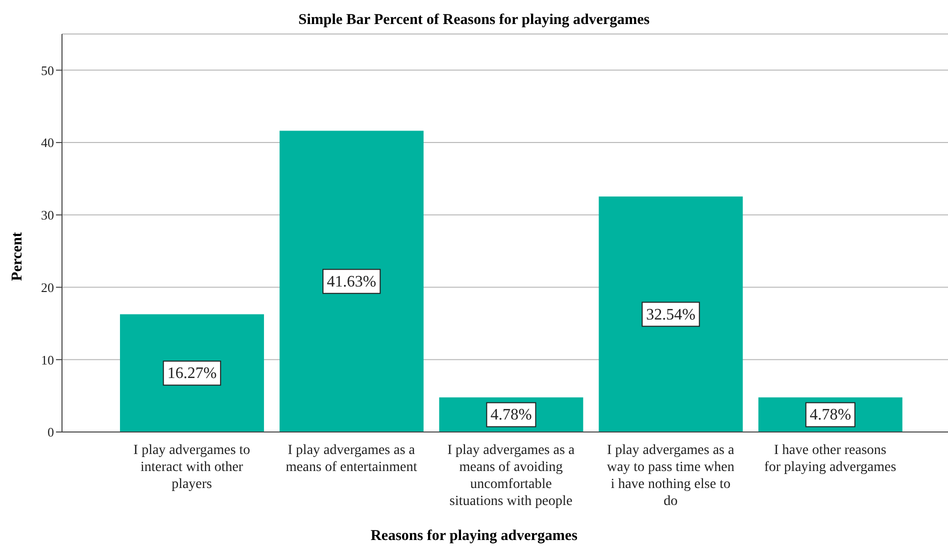 This screenshot has height=549, width=948. Describe the element at coordinates (191, 467) in the screenshot. I see `x-tick-label: I play advergames to interact with other players` at that location.